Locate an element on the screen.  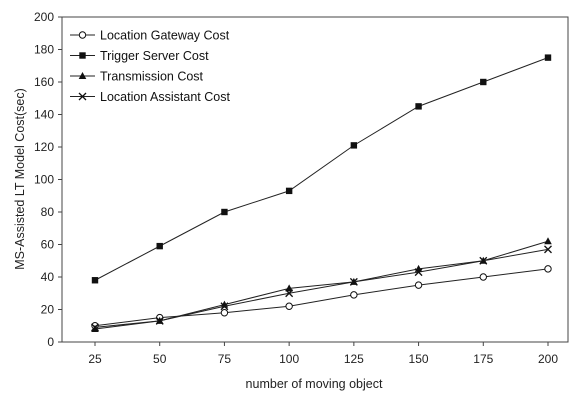
x-axis-title: number of moving object is located at coordinates (314, 384).